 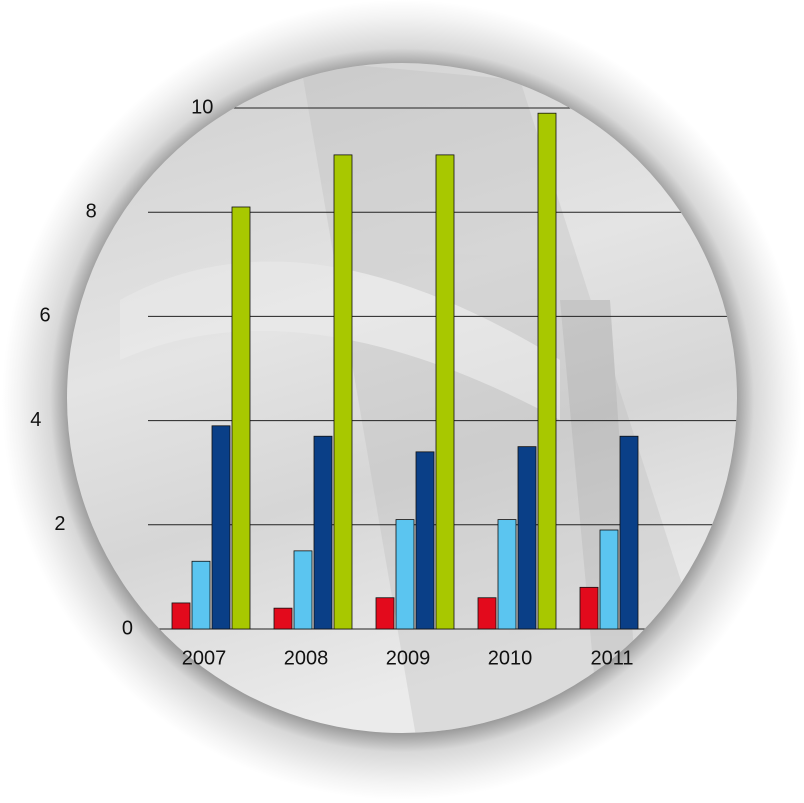 What do you see at coordinates (510, 658) in the screenshot?
I see `x-tick-label: 2010` at bounding box center [510, 658].